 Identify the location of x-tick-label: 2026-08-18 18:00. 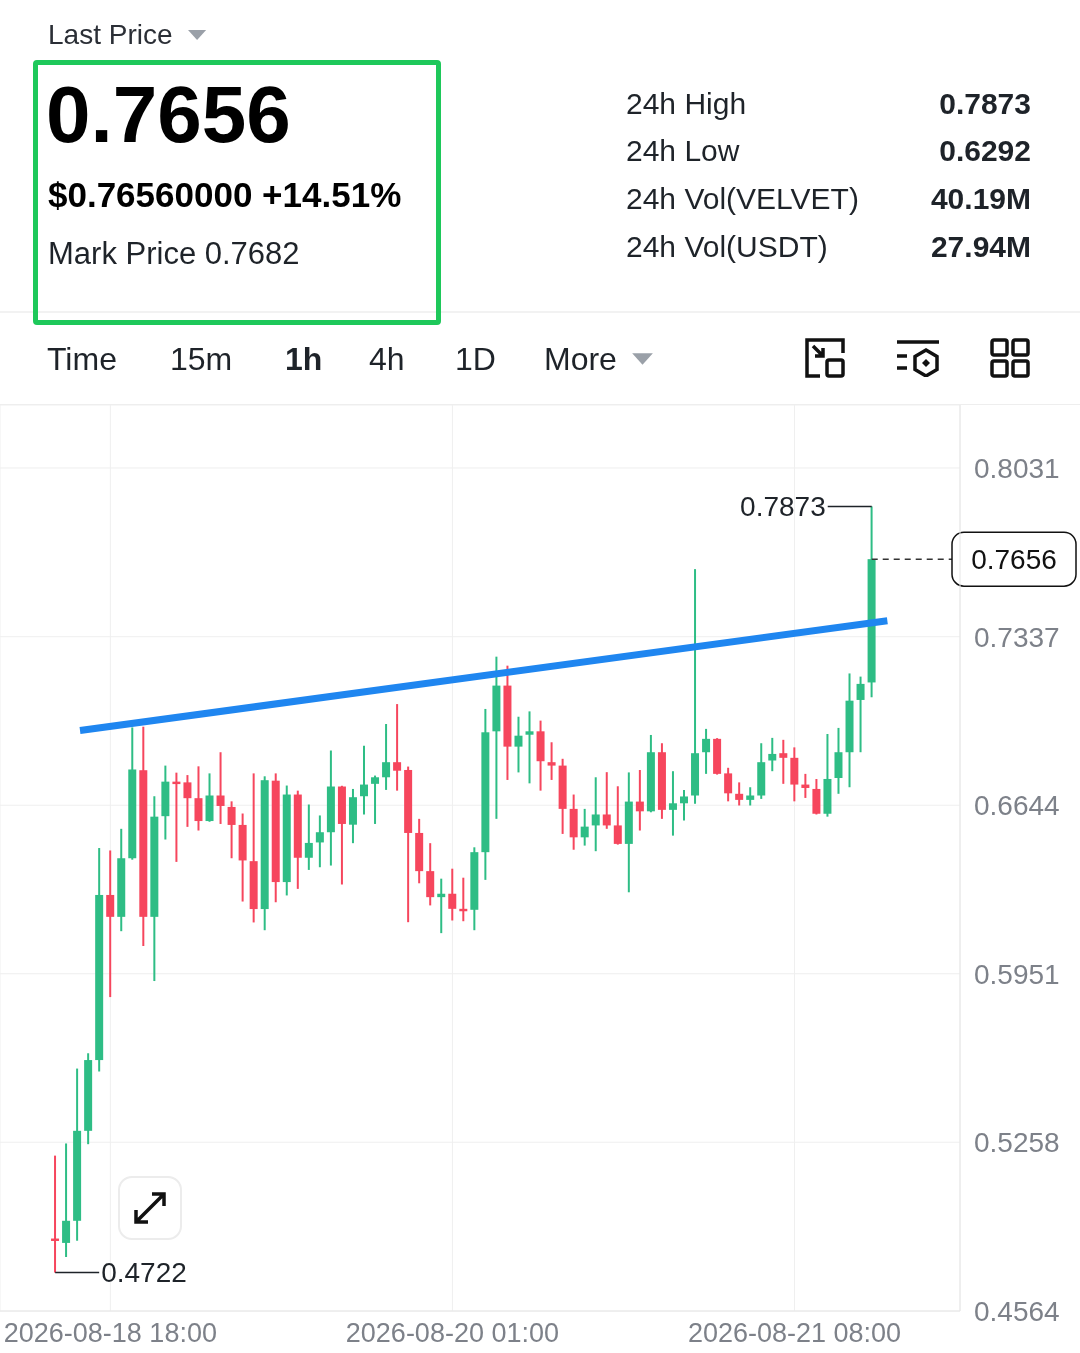
(110, 1333).